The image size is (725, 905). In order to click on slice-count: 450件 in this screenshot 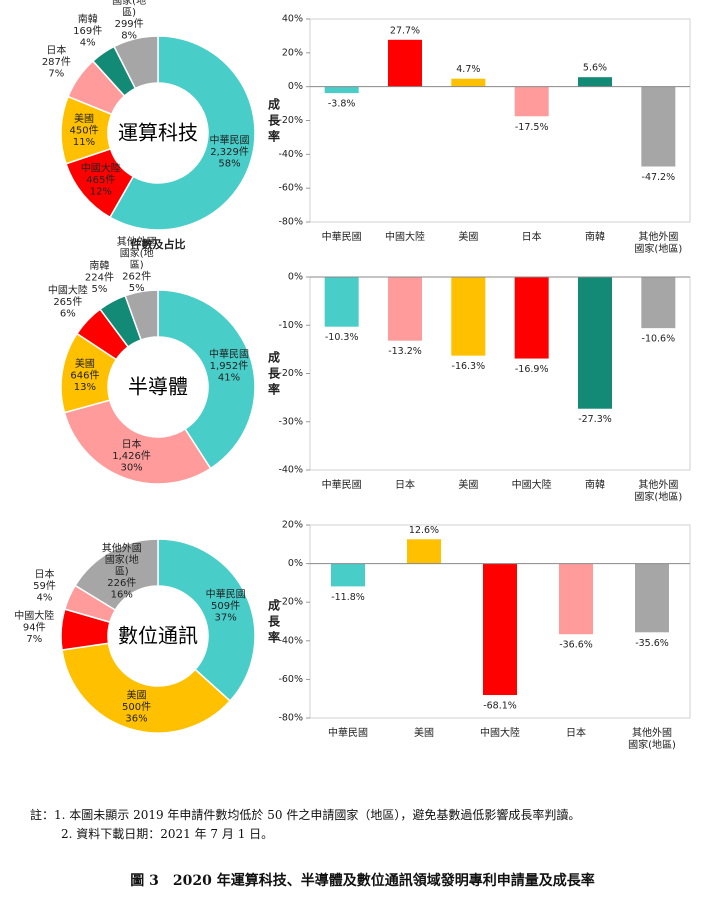, I will do `click(83, 131)`.